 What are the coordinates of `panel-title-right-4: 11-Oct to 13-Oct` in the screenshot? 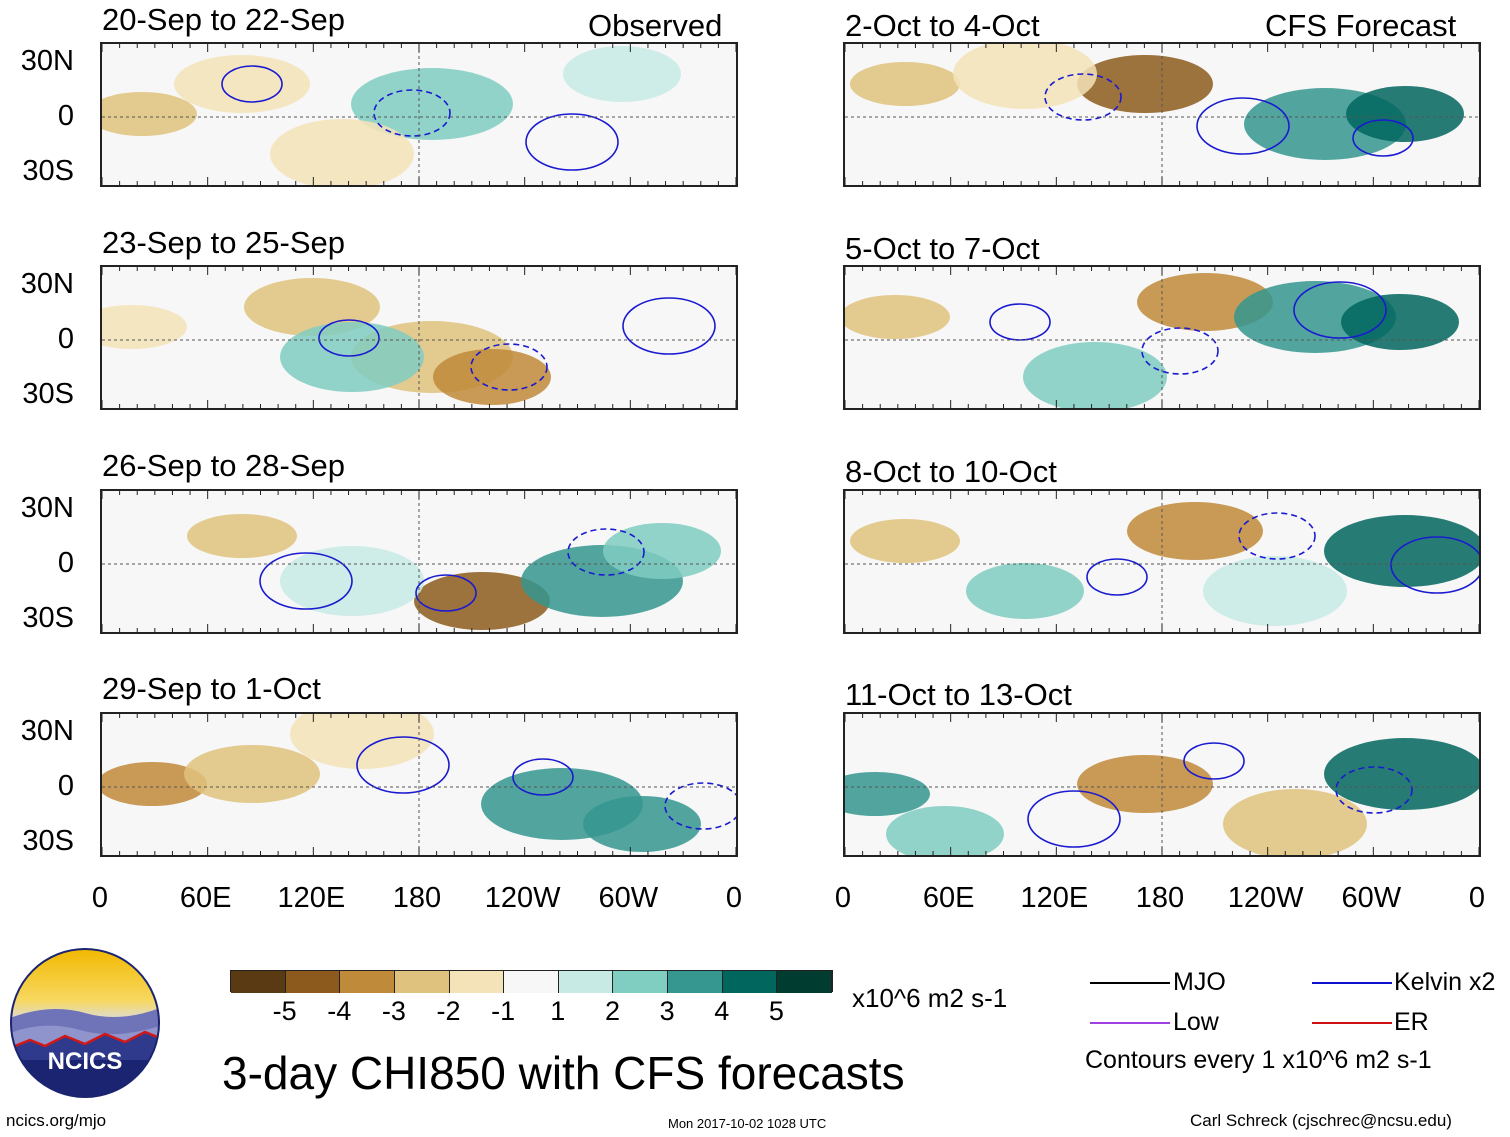 It's located at (958, 694).